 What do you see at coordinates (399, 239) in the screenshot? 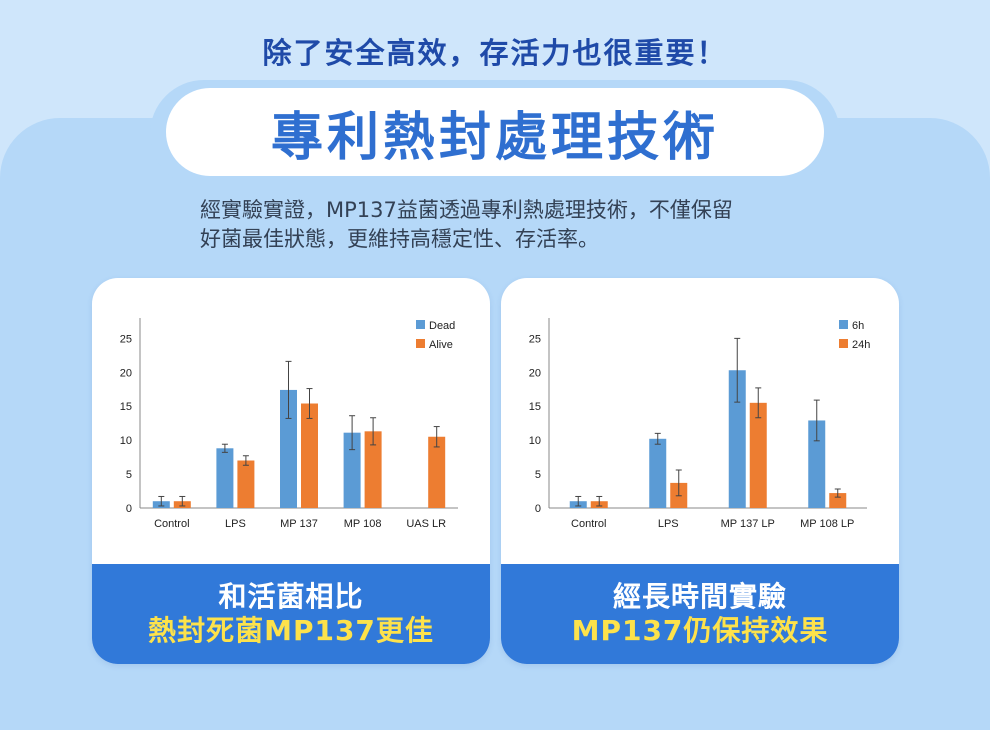
I see `description-line-2: 好菌最佳狀態，更維持高穩定性、存活率。` at bounding box center [399, 239].